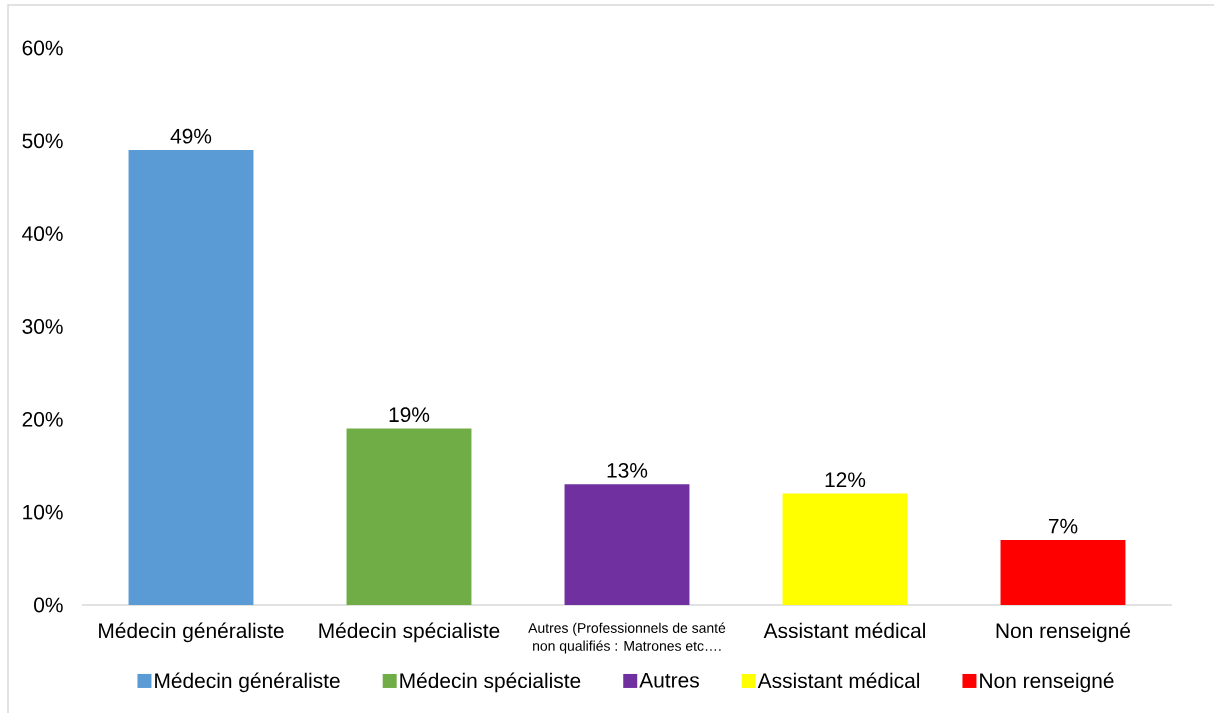  I want to click on legend-label: Autres, so click(669, 680).